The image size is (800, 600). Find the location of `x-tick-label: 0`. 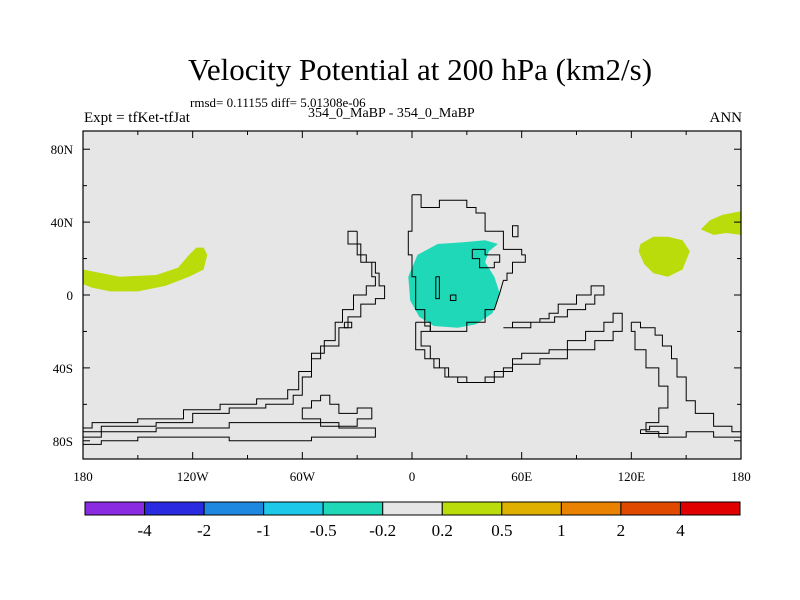

x-tick-label: 0 is located at coordinates (412, 476).